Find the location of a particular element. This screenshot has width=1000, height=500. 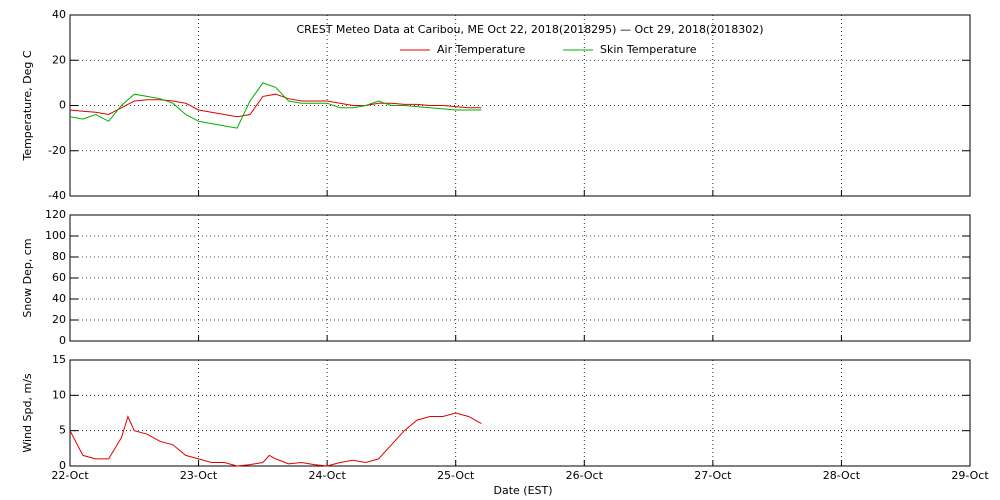

x-tick-label: 28-Oct is located at coordinates (842, 475).